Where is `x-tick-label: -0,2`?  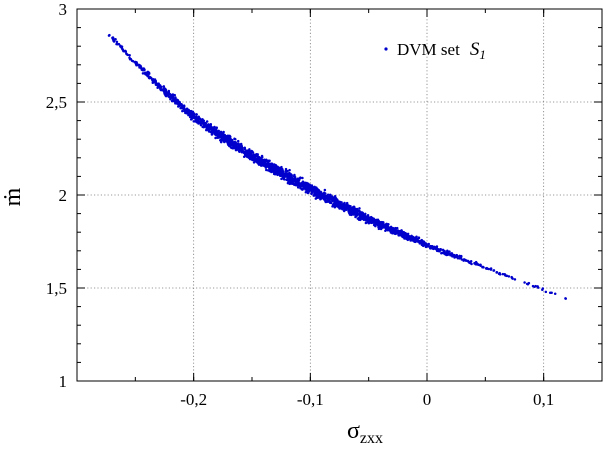
x-tick-label: -0,2 is located at coordinates (193, 399).